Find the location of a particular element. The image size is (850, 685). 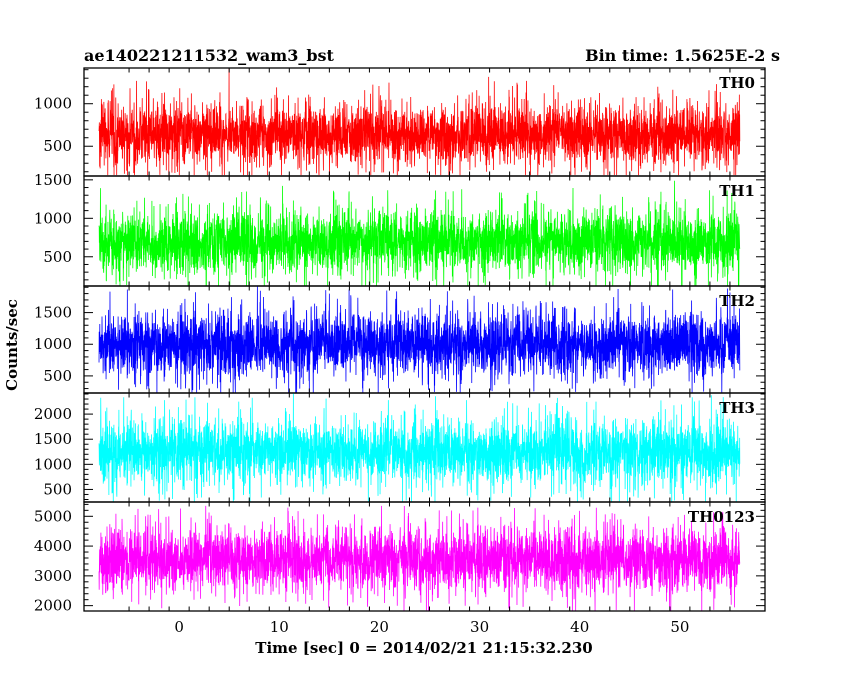

x-tick-label: 10 is located at coordinates (279, 627).